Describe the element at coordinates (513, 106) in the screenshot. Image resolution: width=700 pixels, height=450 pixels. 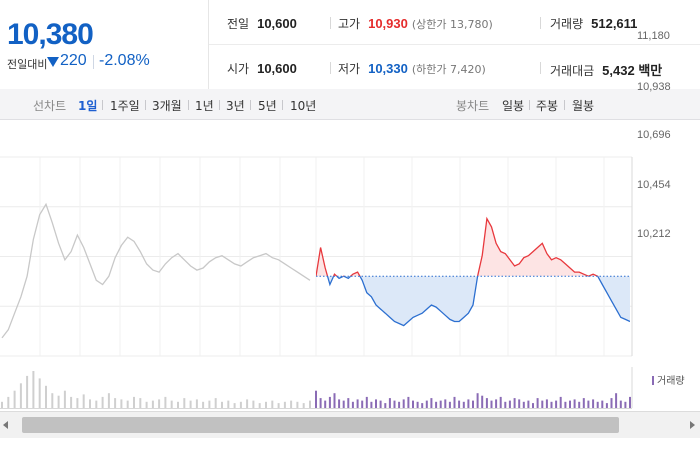
I see `candle-daily: 일봉` at that location.